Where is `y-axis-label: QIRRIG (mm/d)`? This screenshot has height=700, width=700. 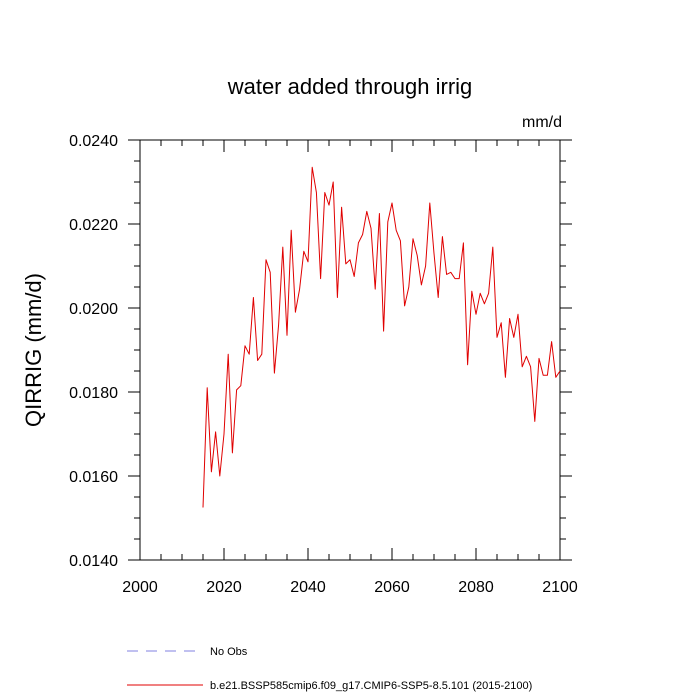
y-axis-label: QIRRIG (mm/d) is located at coordinates (33, 350).